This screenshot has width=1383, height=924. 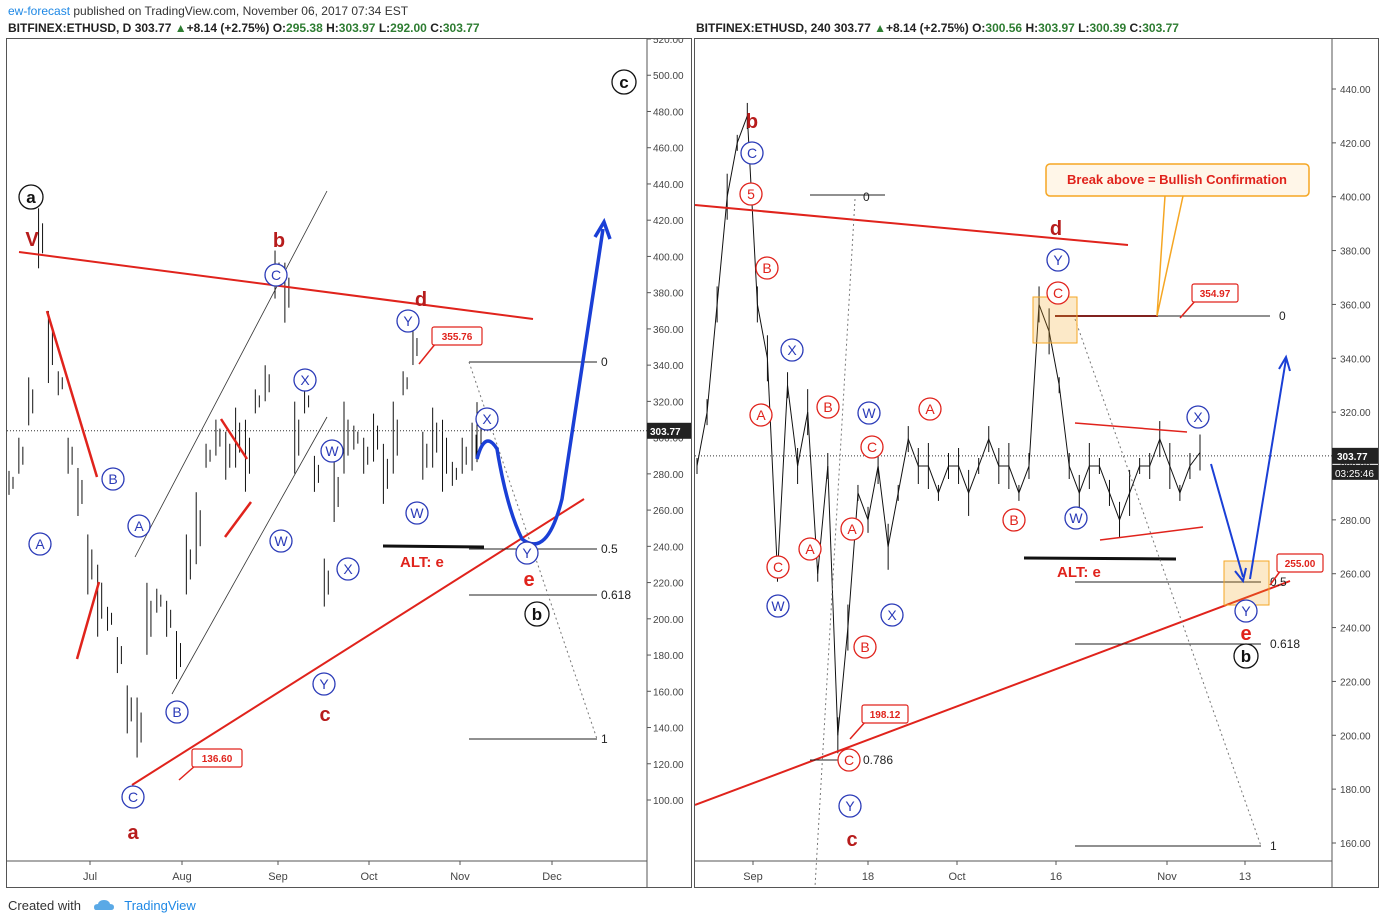 What do you see at coordinates (1168, 582) in the screenshot?
I see `fib-dotted-diagonal` at bounding box center [1168, 582].